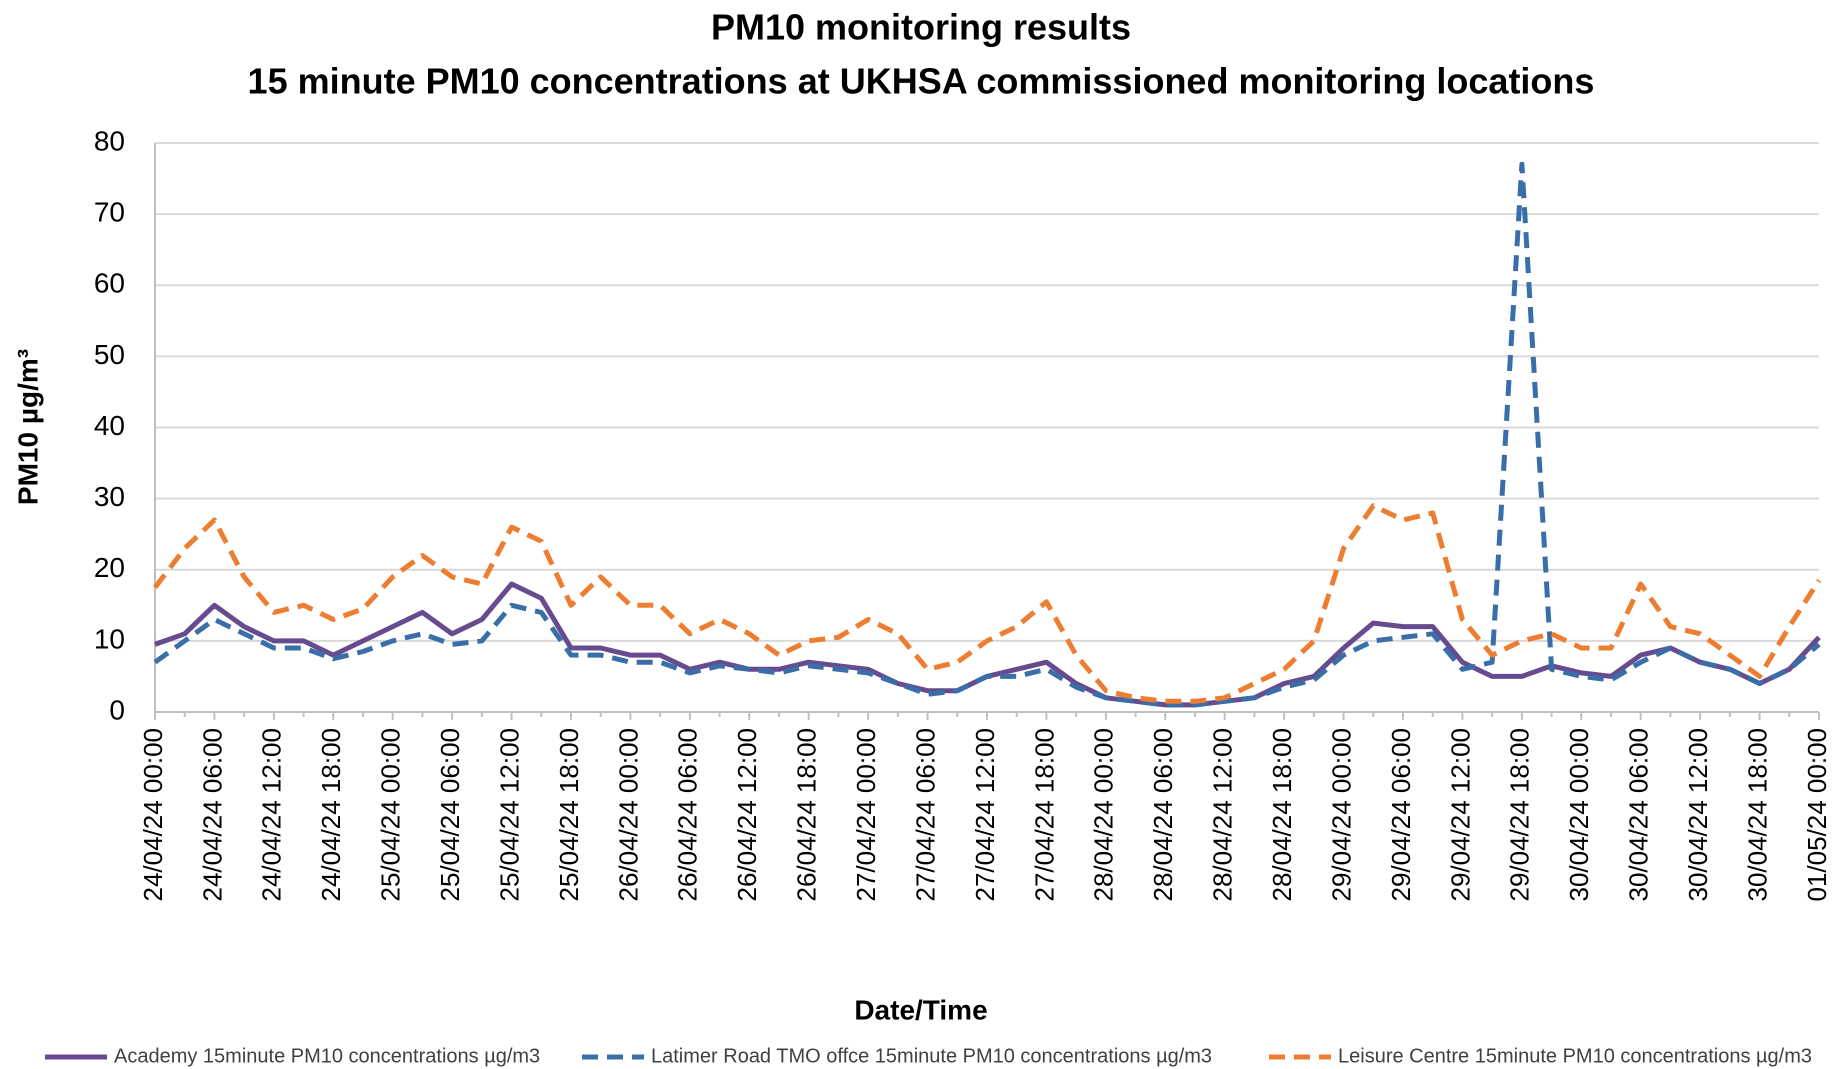 The width and height of the screenshot is (1843, 1069). What do you see at coordinates (987, 644) in the screenshot?
I see `series-line` at bounding box center [987, 644].